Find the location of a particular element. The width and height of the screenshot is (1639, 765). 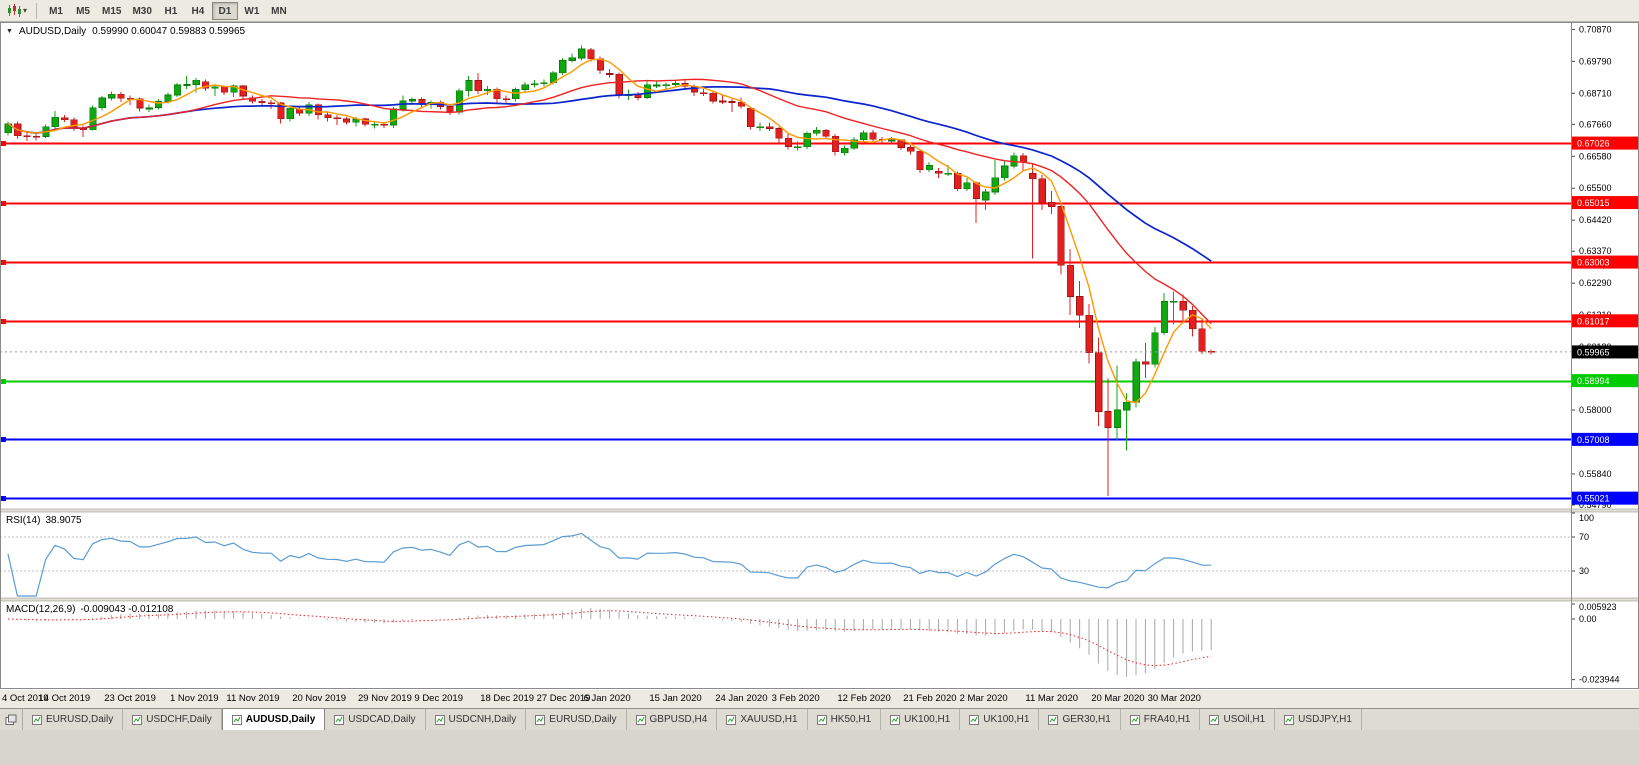

chart-tab-usdcnh-daily: USDCNH,Daily is located at coordinates (476, 719).